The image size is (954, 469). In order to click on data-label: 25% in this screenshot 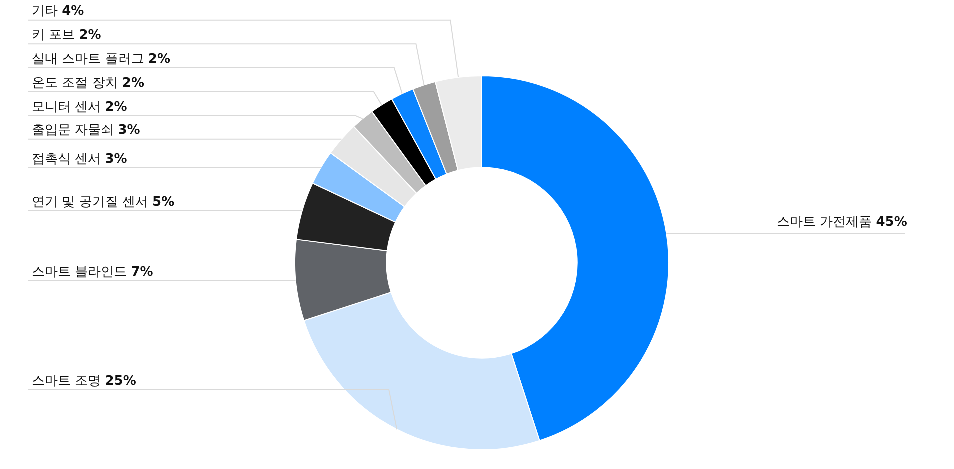, I will do `click(120, 381)`.